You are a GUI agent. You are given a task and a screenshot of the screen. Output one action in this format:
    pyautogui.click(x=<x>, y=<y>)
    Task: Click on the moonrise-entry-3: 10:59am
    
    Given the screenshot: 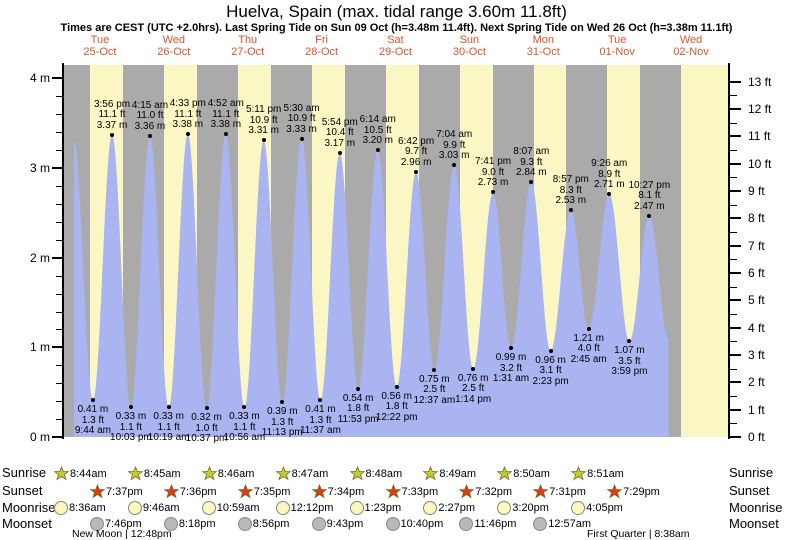 What is the action you would take?
    pyautogui.click(x=230, y=508)
    